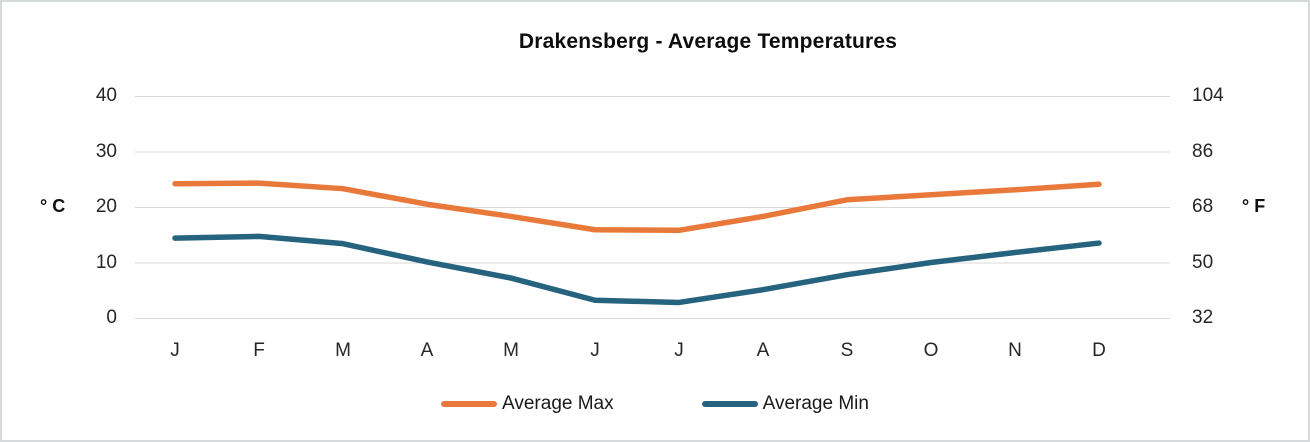 This screenshot has height=442, width=1310. What do you see at coordinates (558, 403) in the screenshot?
I see `legend-label: Average Max` at bounding box center [558, 403].